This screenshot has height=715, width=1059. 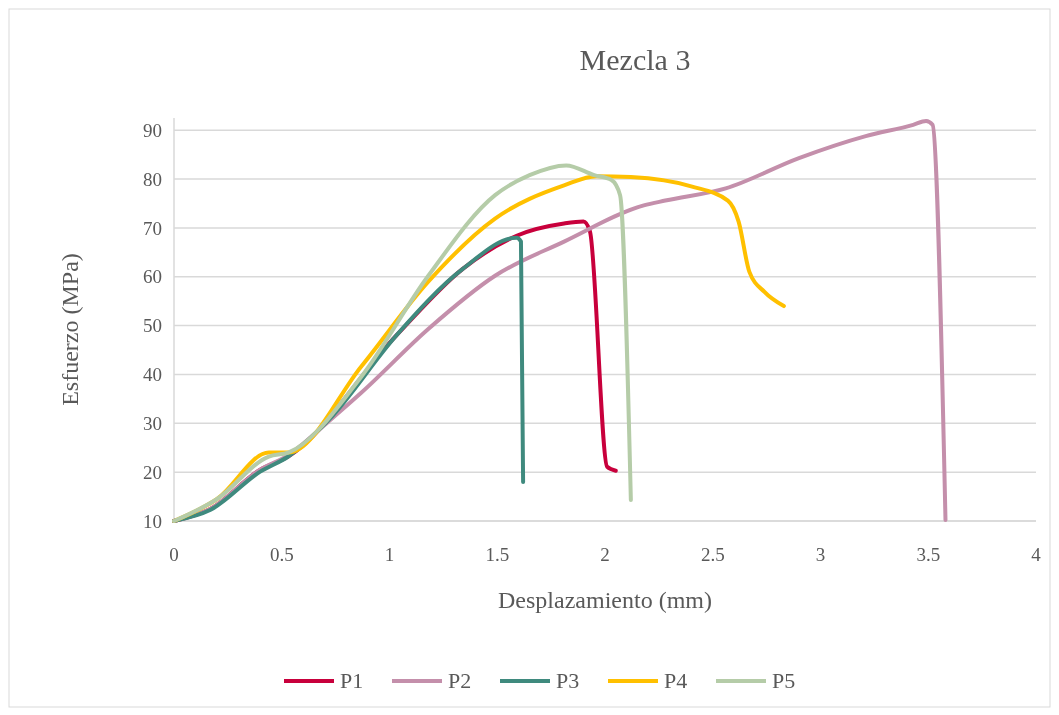 I want to click on y-tick-label: 30, so click(x=152, y=423).